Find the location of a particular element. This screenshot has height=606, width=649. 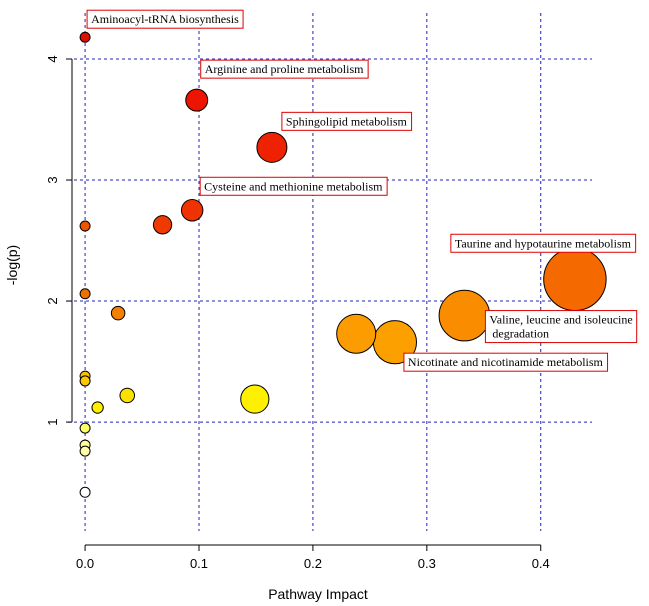

annotation-text: Sphingolipid metabolism is located at coordinates (347, 121).